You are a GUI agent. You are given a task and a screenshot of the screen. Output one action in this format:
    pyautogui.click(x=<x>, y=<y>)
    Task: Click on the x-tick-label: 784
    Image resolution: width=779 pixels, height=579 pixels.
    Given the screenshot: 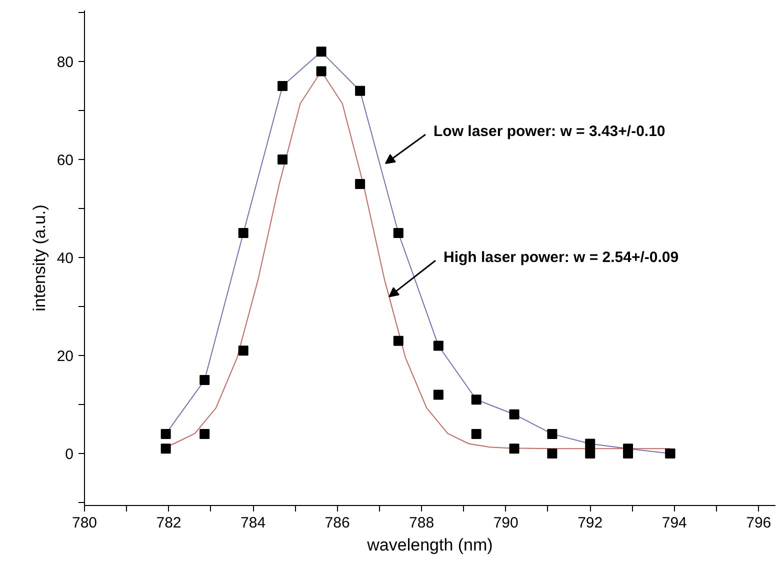 What is the action you would take?
    pyautogui.click(x=253, y=523)
    